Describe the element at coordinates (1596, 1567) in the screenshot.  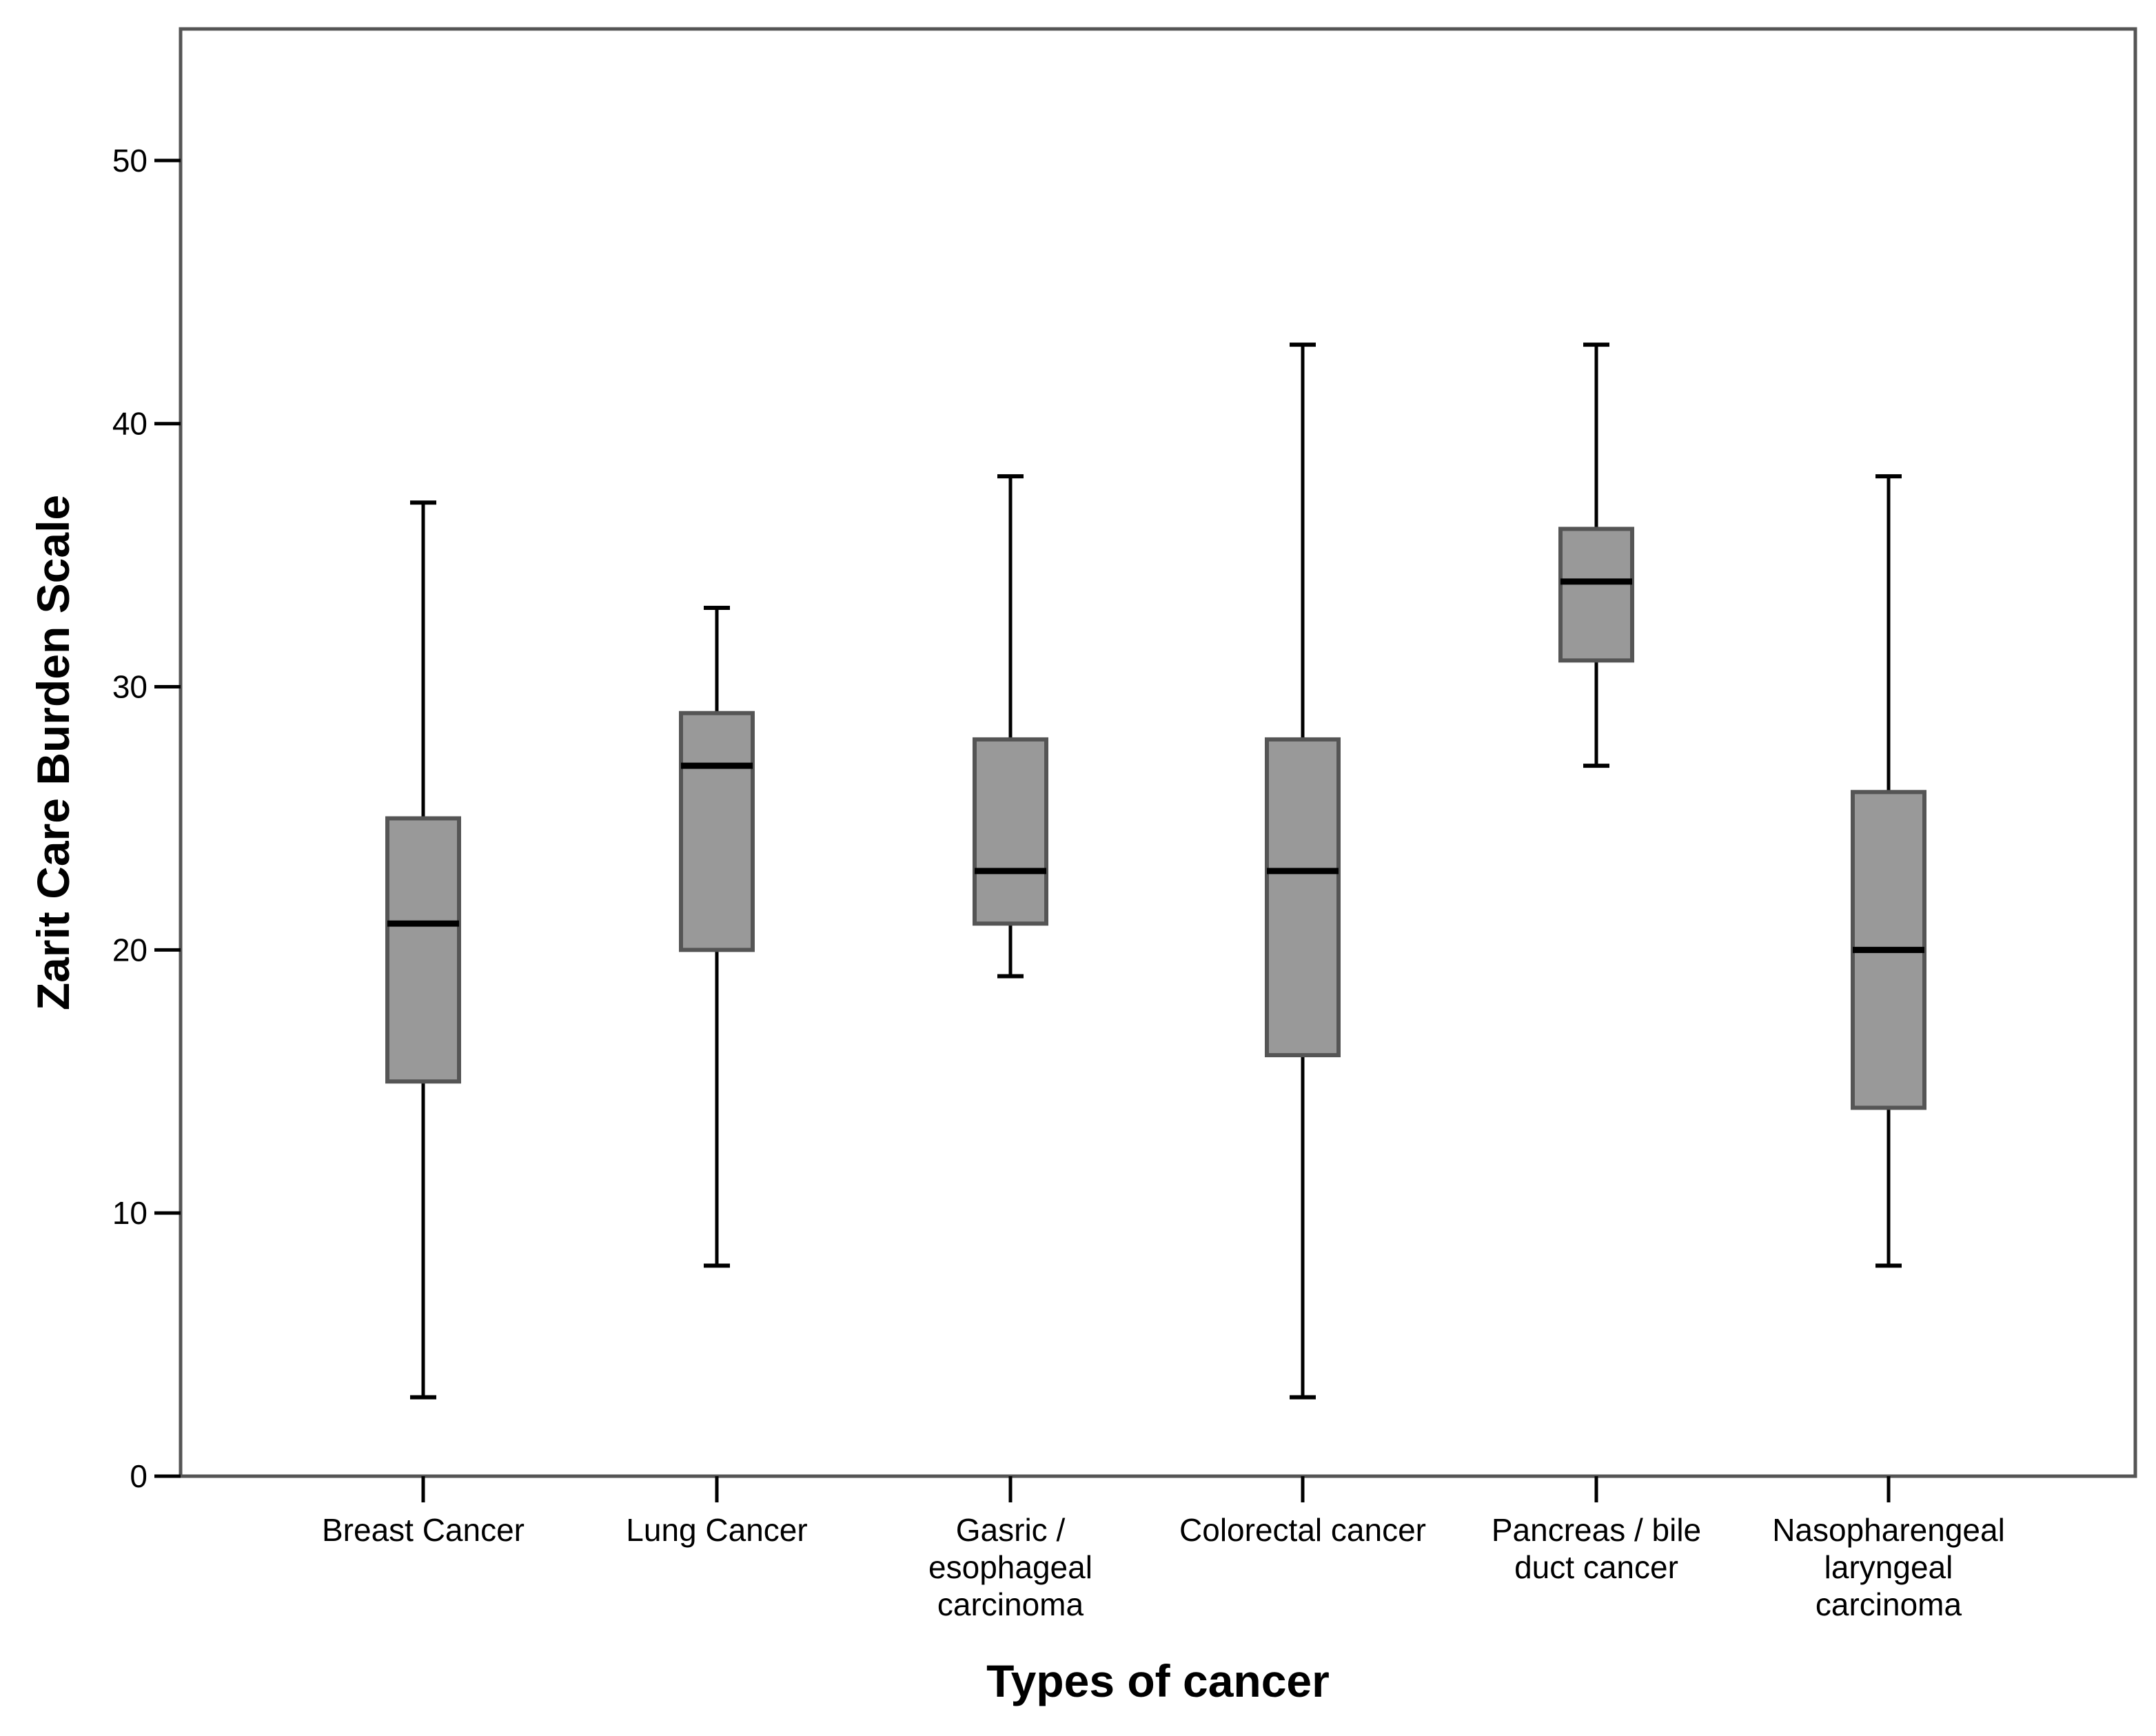
I see `x-tick-label-line: duct cancer` at that location.